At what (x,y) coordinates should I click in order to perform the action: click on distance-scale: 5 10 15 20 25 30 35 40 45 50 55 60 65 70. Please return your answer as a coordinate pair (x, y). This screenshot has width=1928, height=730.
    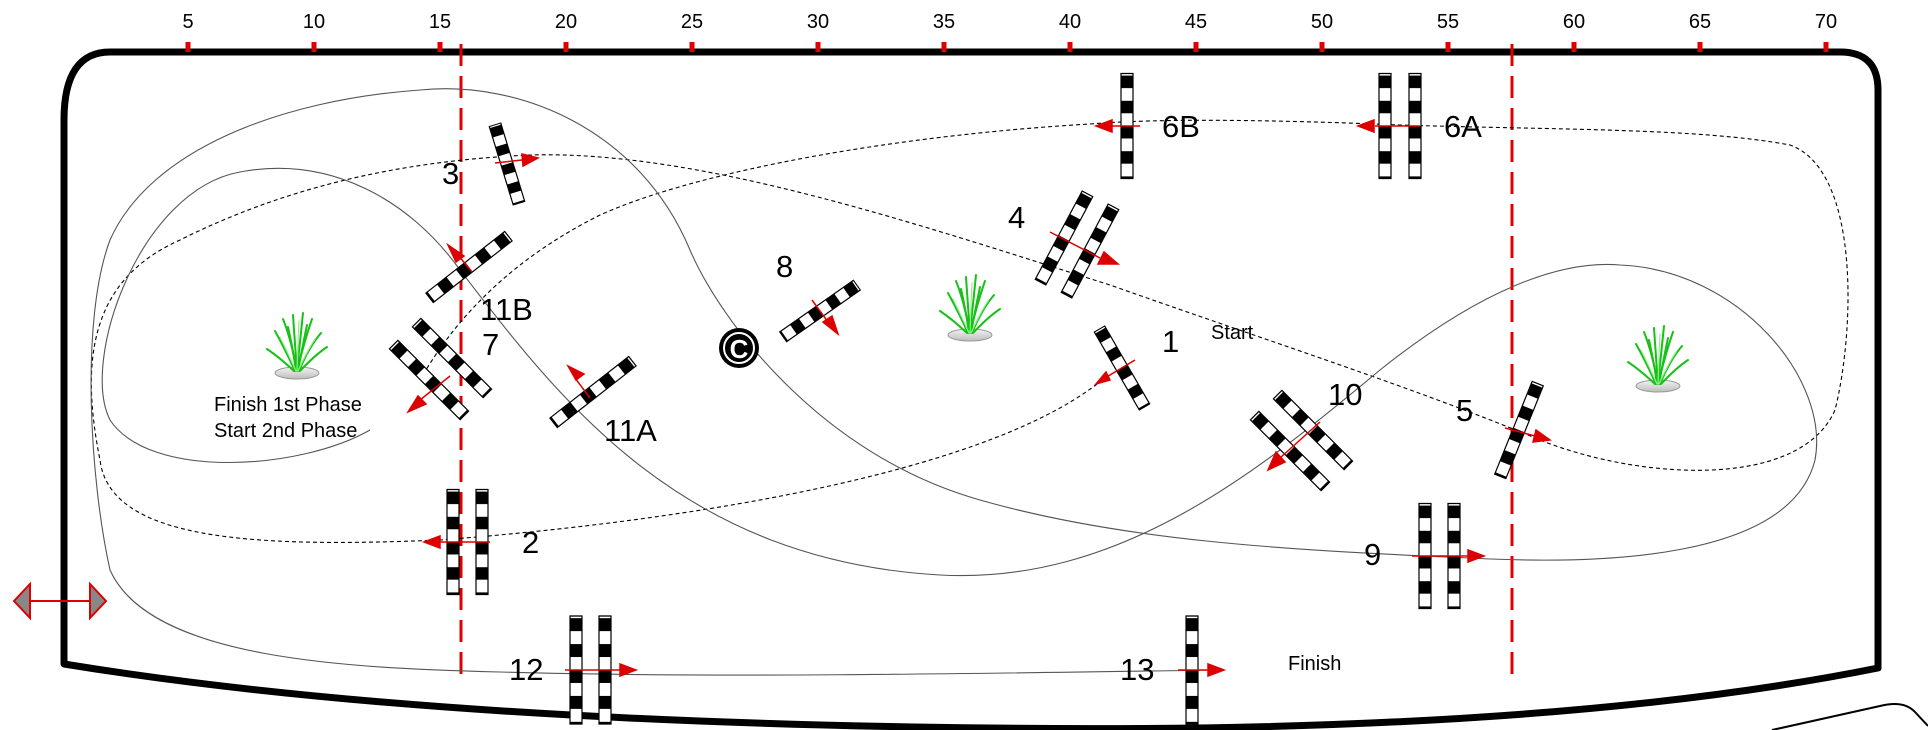
    Looking at the image, I should click on (1009, 31).